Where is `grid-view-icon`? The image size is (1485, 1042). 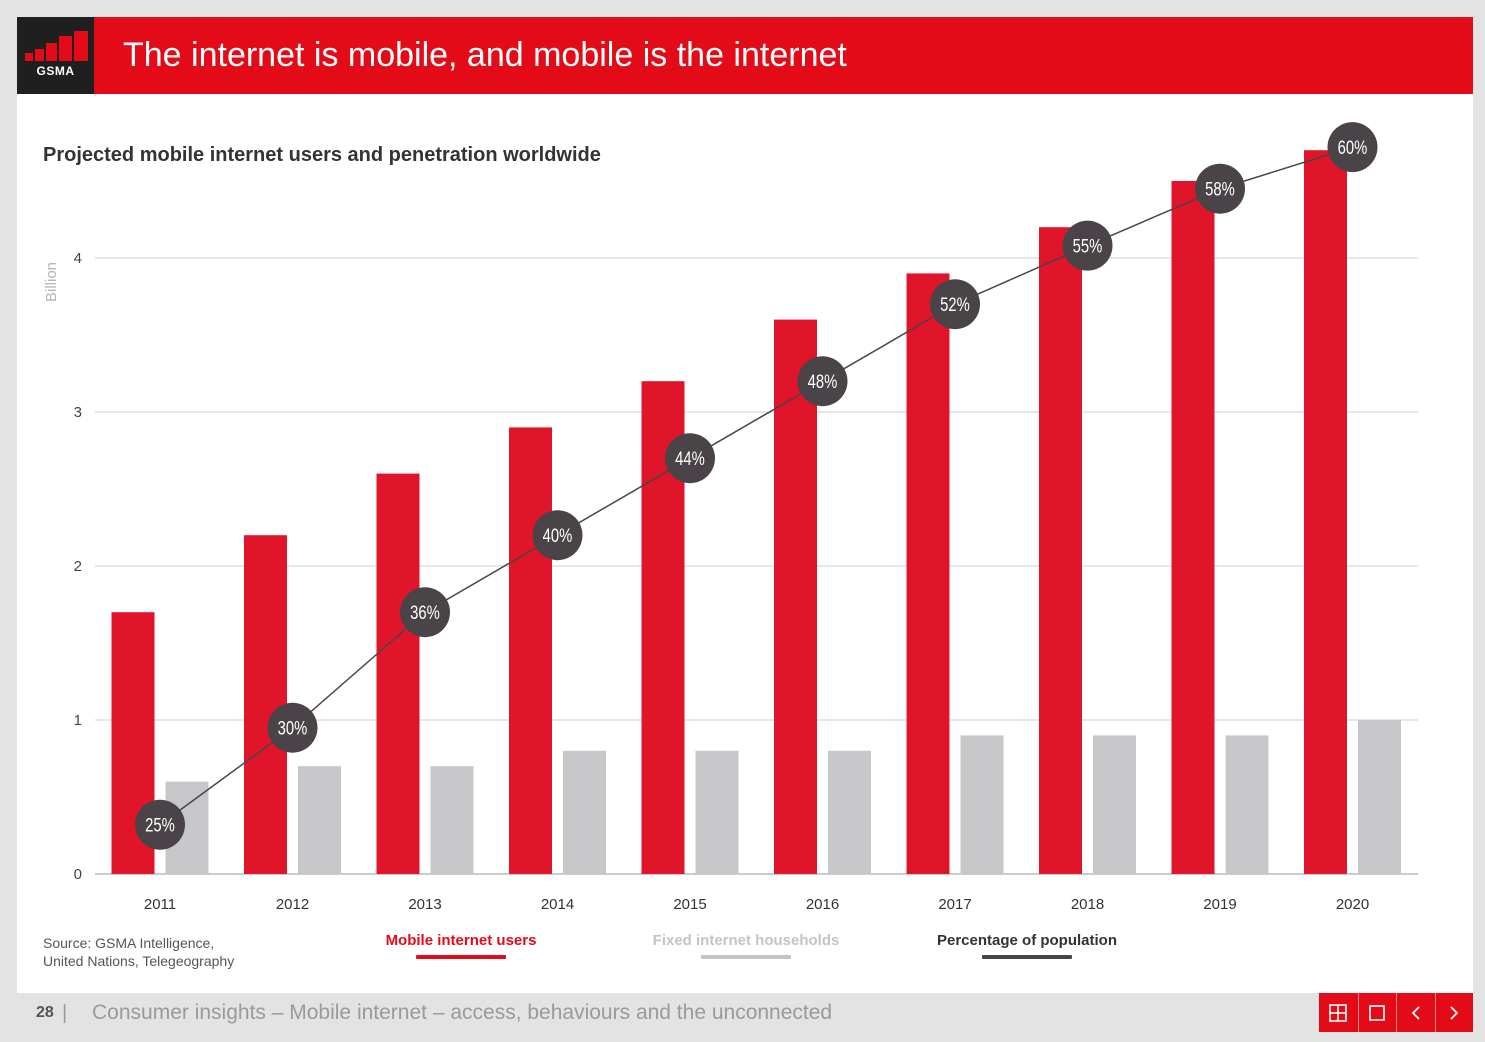 grid-view-icon is located at coordinates (1338, 1012).